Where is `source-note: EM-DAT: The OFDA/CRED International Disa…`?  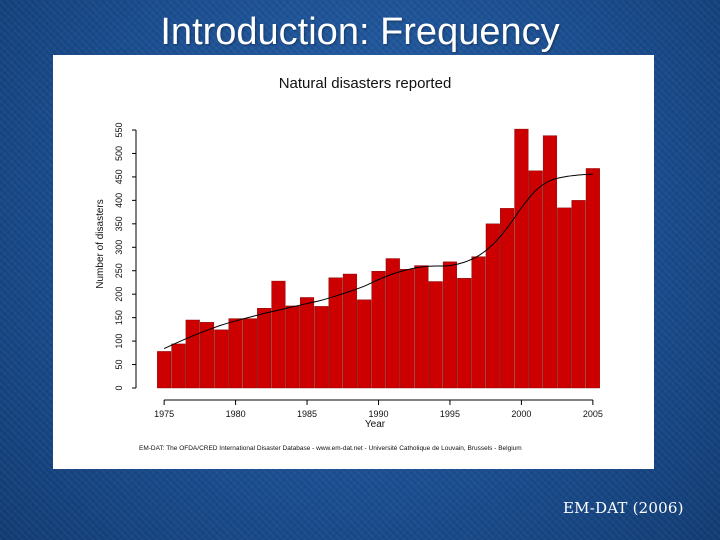 source-note: EM-DAT: The OFDA/CRED International Disa… is located at coordinates (330, 448).